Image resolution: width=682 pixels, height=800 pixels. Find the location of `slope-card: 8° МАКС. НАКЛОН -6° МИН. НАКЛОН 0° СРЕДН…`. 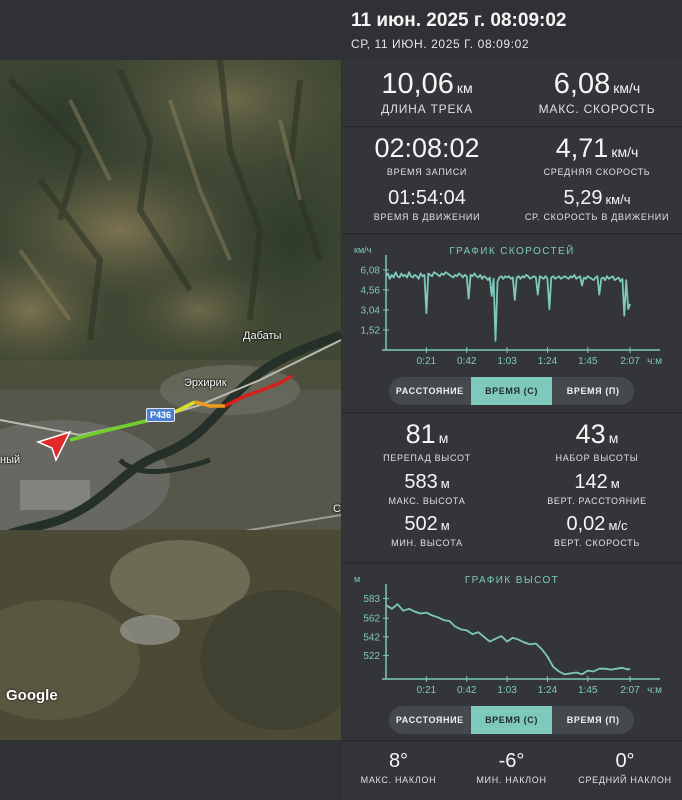

slope-card: 8° МАКС. НАКЛОН -6° МИН. НАКЛОН 0° СРЕДН… is located at coordinates (512, 771).